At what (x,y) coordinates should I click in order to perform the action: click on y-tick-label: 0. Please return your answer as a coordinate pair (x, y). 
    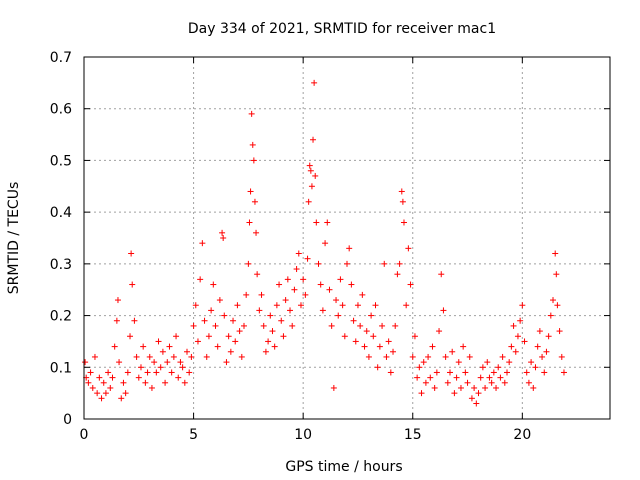
    Looking at the image, I should click on (67, 420).